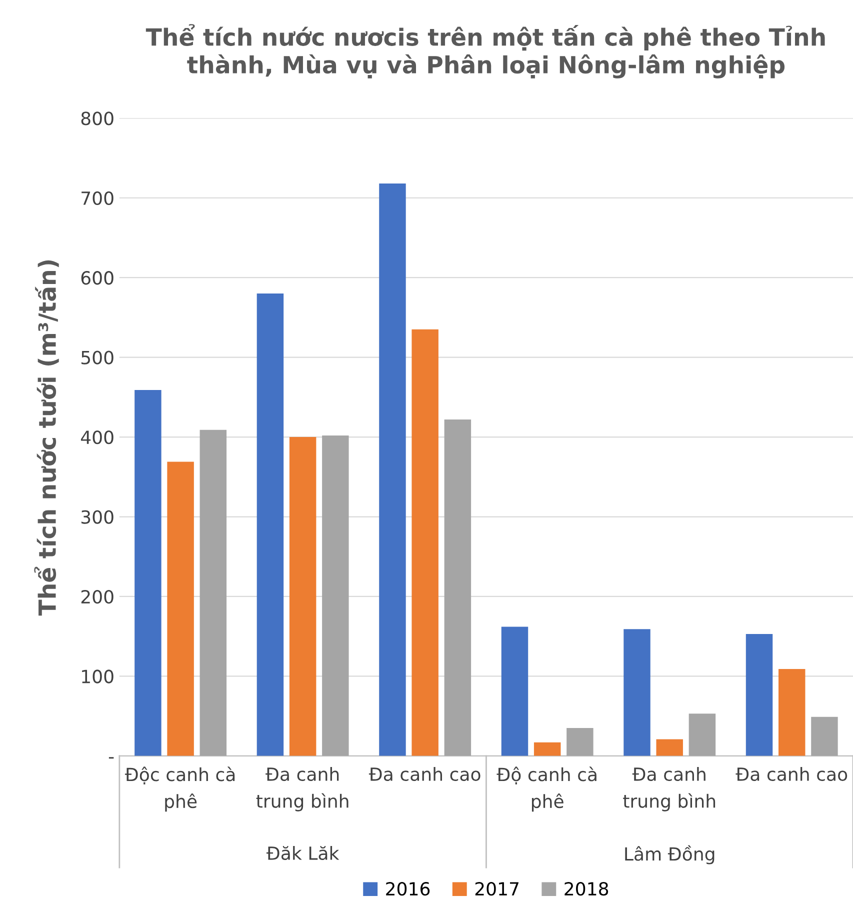  I want to click on x-tick-label: Độc canh cà phê, so click(179, 789).